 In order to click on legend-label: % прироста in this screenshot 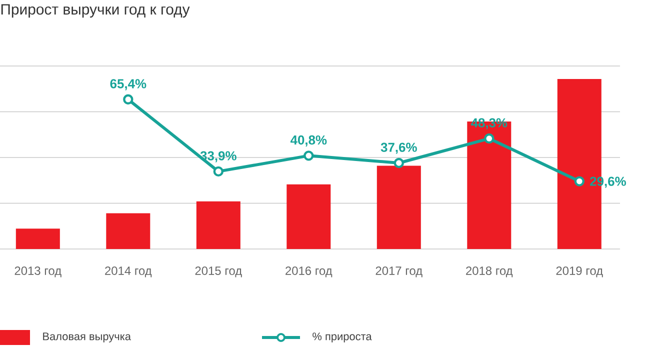, I will do `click(342, 337)`.